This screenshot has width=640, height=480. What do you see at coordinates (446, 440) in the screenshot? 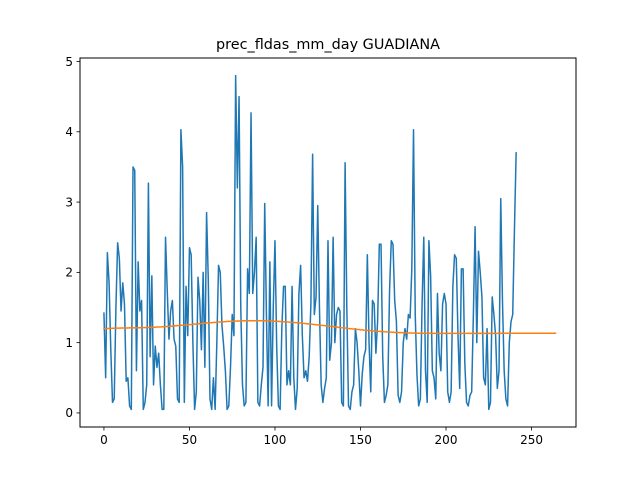
I see `x-tick-label: 200` at bounding box center [446, 440].